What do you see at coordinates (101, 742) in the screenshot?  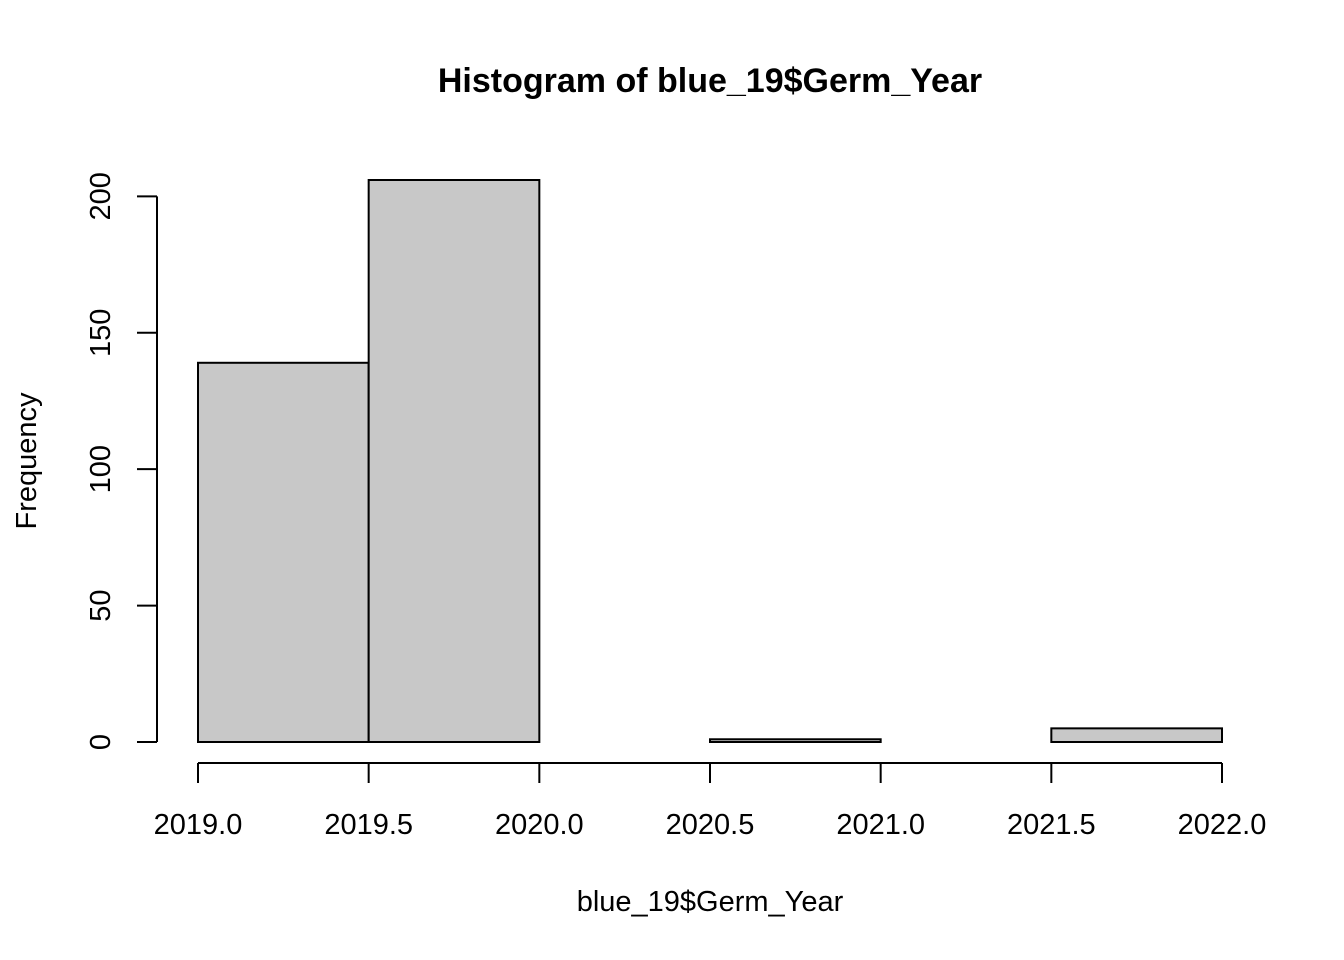 I see `y-tick-label: 0` at bounding box center [101, 742].